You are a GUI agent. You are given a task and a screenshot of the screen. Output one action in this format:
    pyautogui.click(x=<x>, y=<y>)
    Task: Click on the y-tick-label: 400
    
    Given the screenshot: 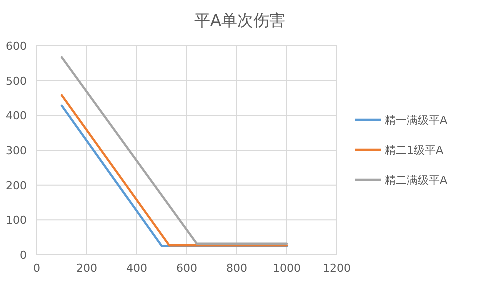 What is the action you would take?
    pyautogui.click(x=16, y=116)
    